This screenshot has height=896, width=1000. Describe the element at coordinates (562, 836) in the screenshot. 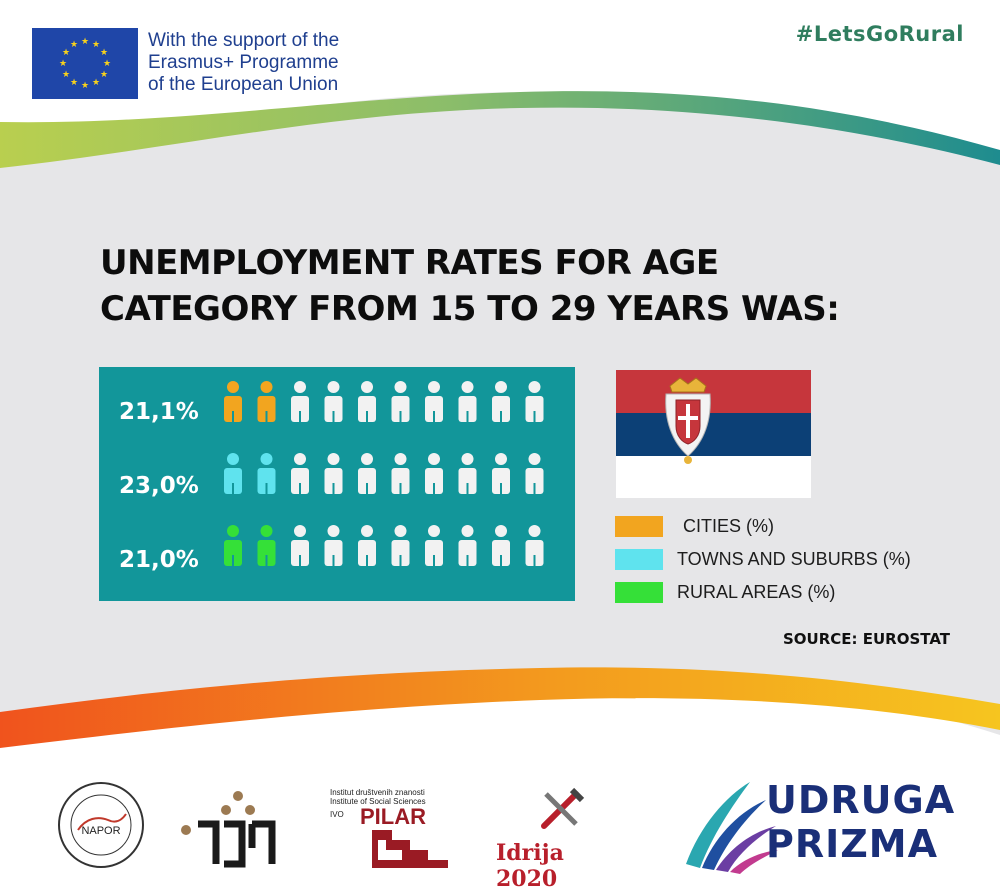

I see `idrija-logo: Idrija 2020` at that location.